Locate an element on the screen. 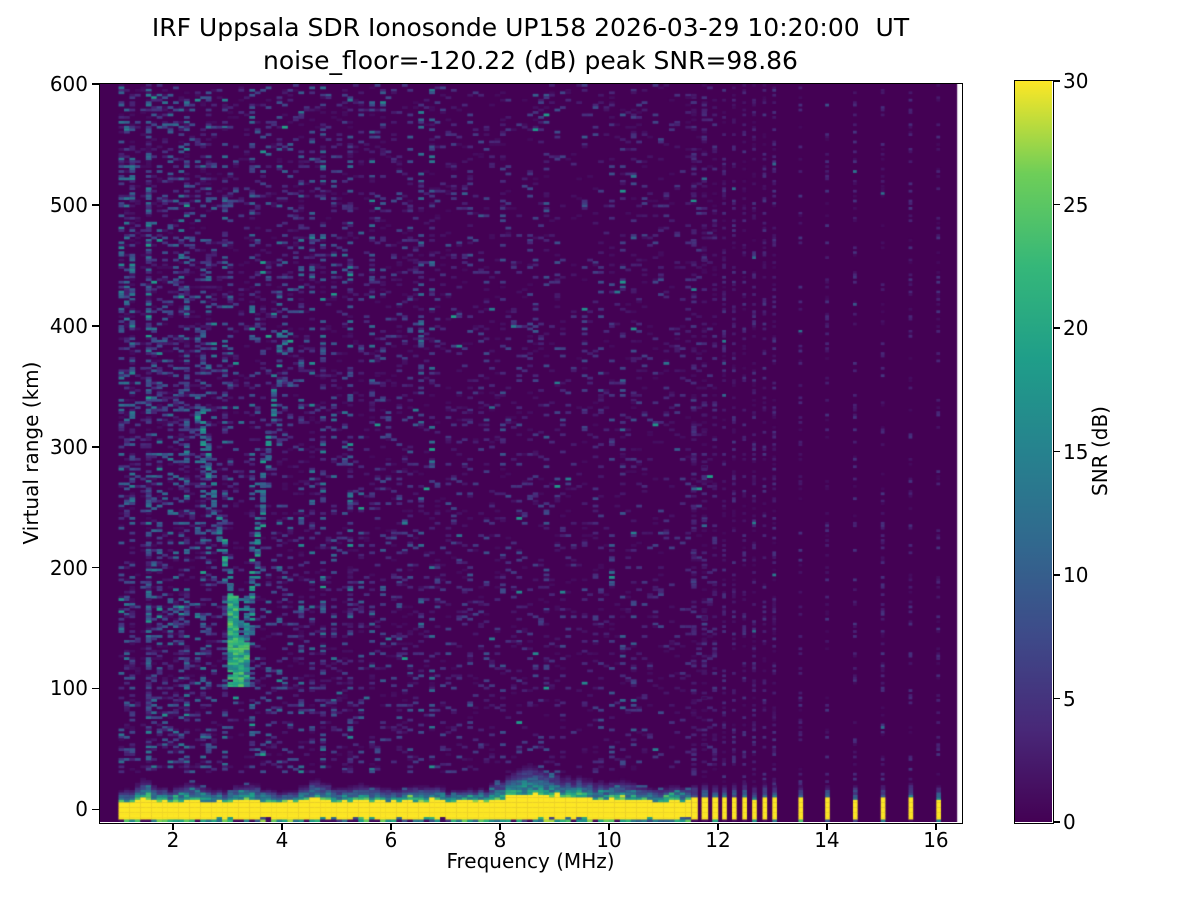  y-tick-label: 400 is located at coordinates (68, 325).